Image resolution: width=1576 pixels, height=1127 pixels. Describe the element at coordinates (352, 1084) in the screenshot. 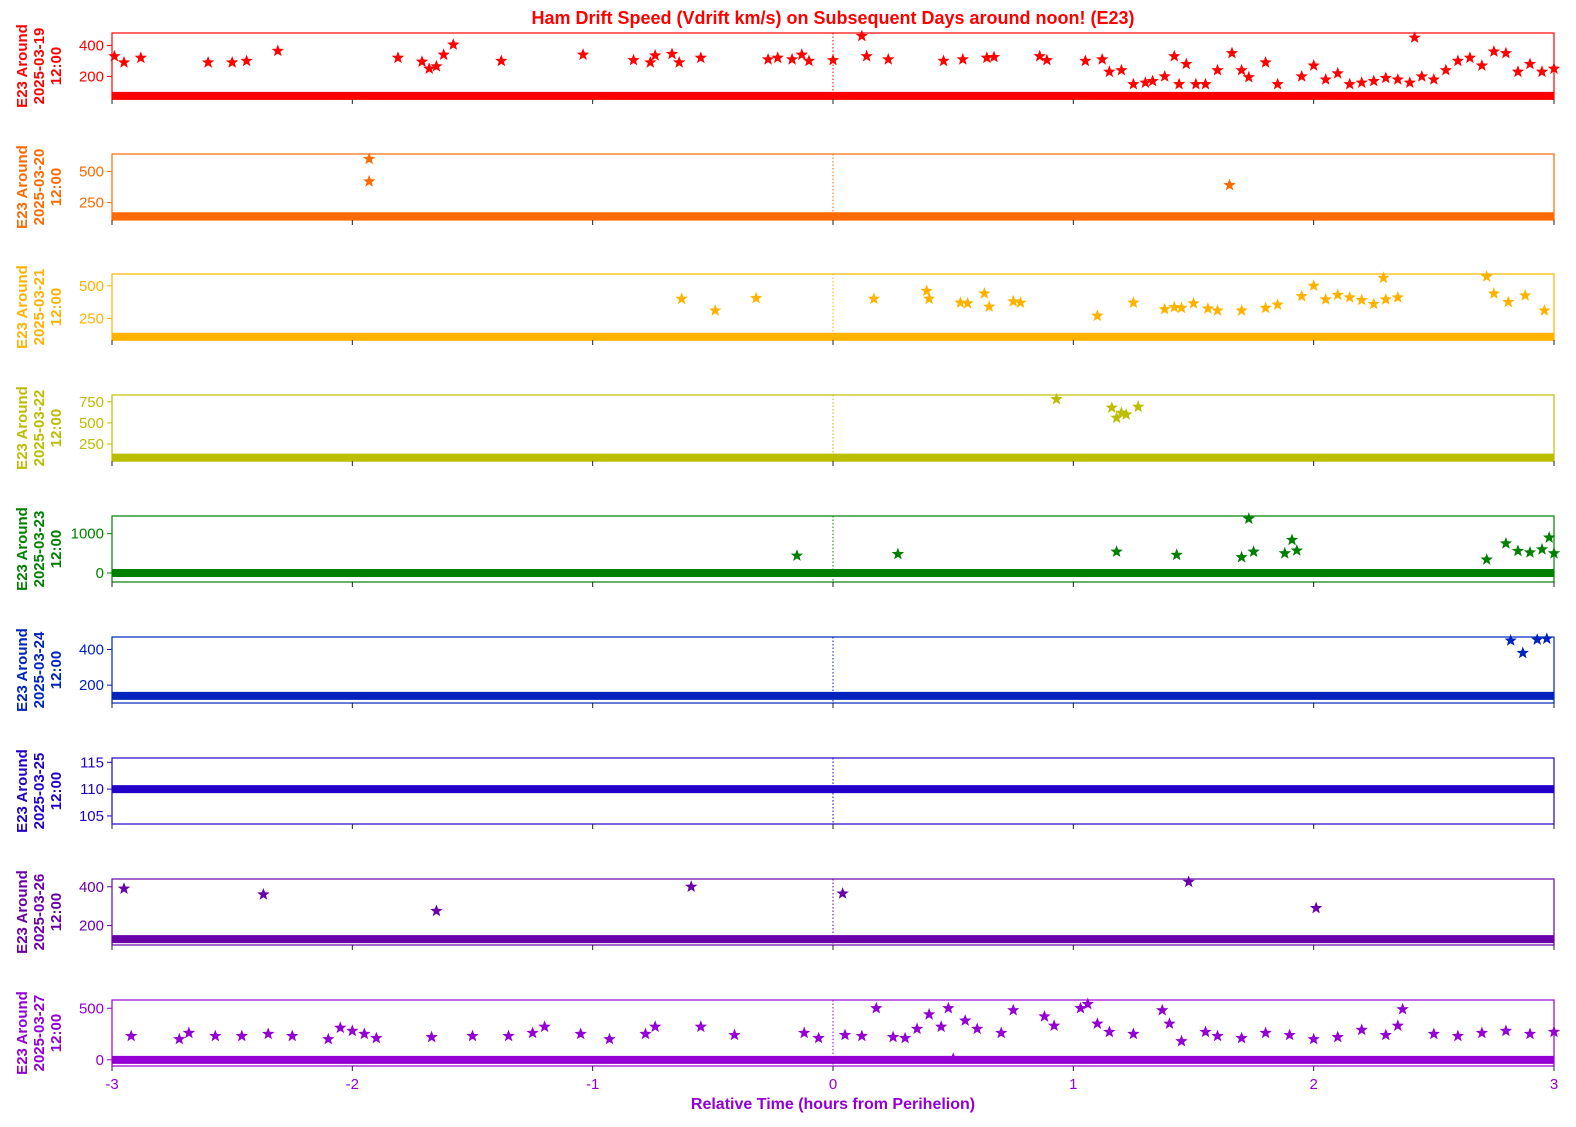

I see `x-tick-label: -2` at that location.